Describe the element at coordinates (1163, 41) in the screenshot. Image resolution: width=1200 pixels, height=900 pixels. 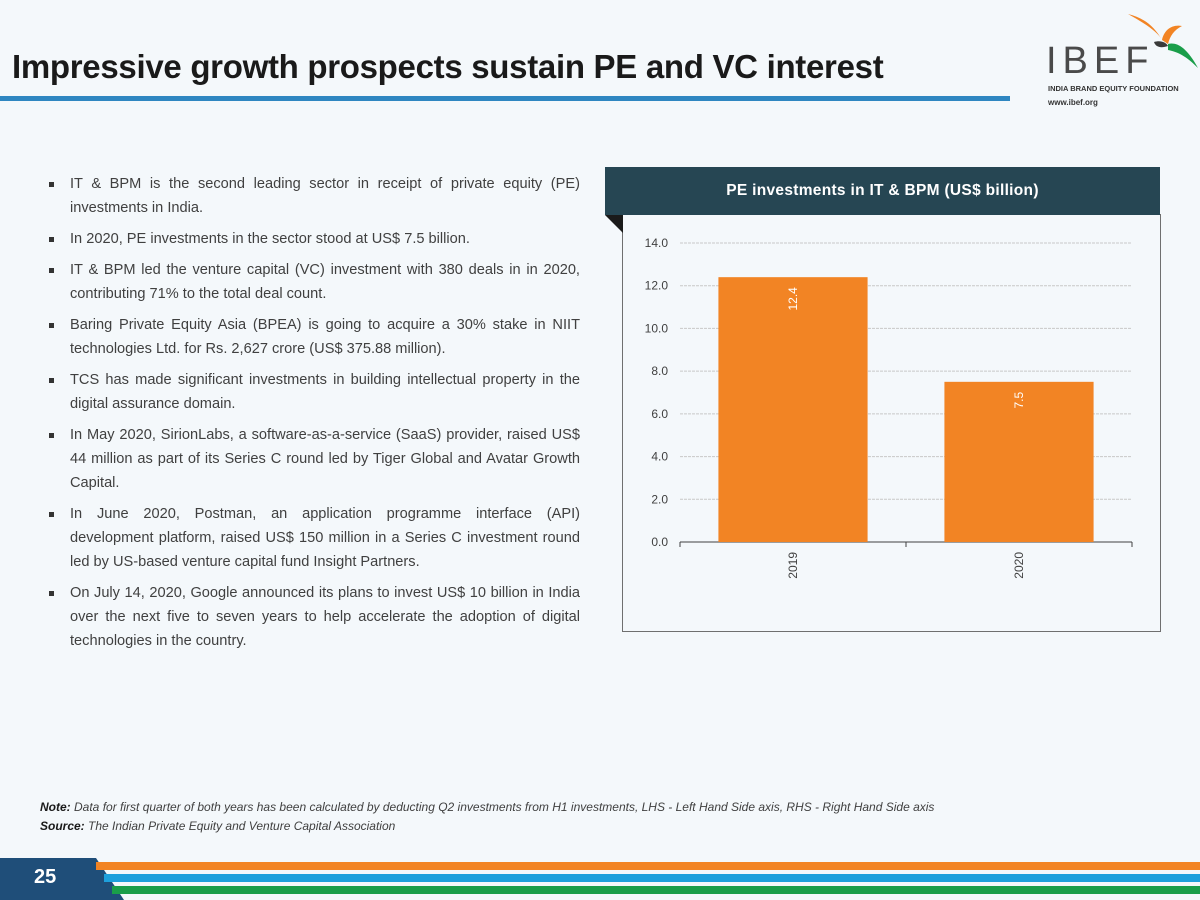
I see `bird-icon` at that location.